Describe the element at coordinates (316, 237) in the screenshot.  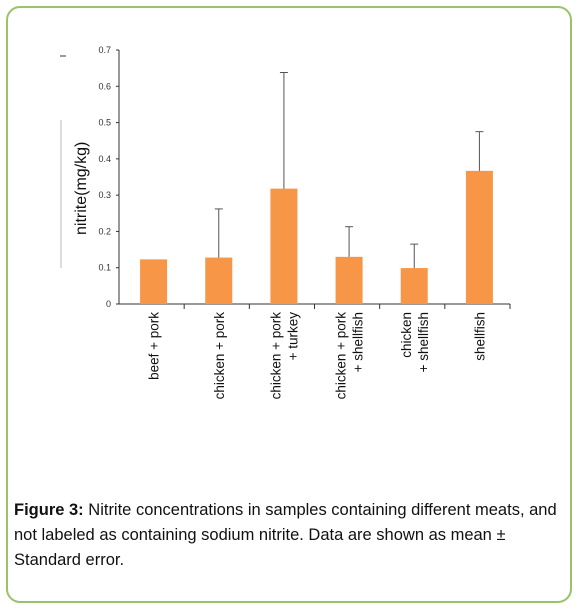
I see `bars` at that location.